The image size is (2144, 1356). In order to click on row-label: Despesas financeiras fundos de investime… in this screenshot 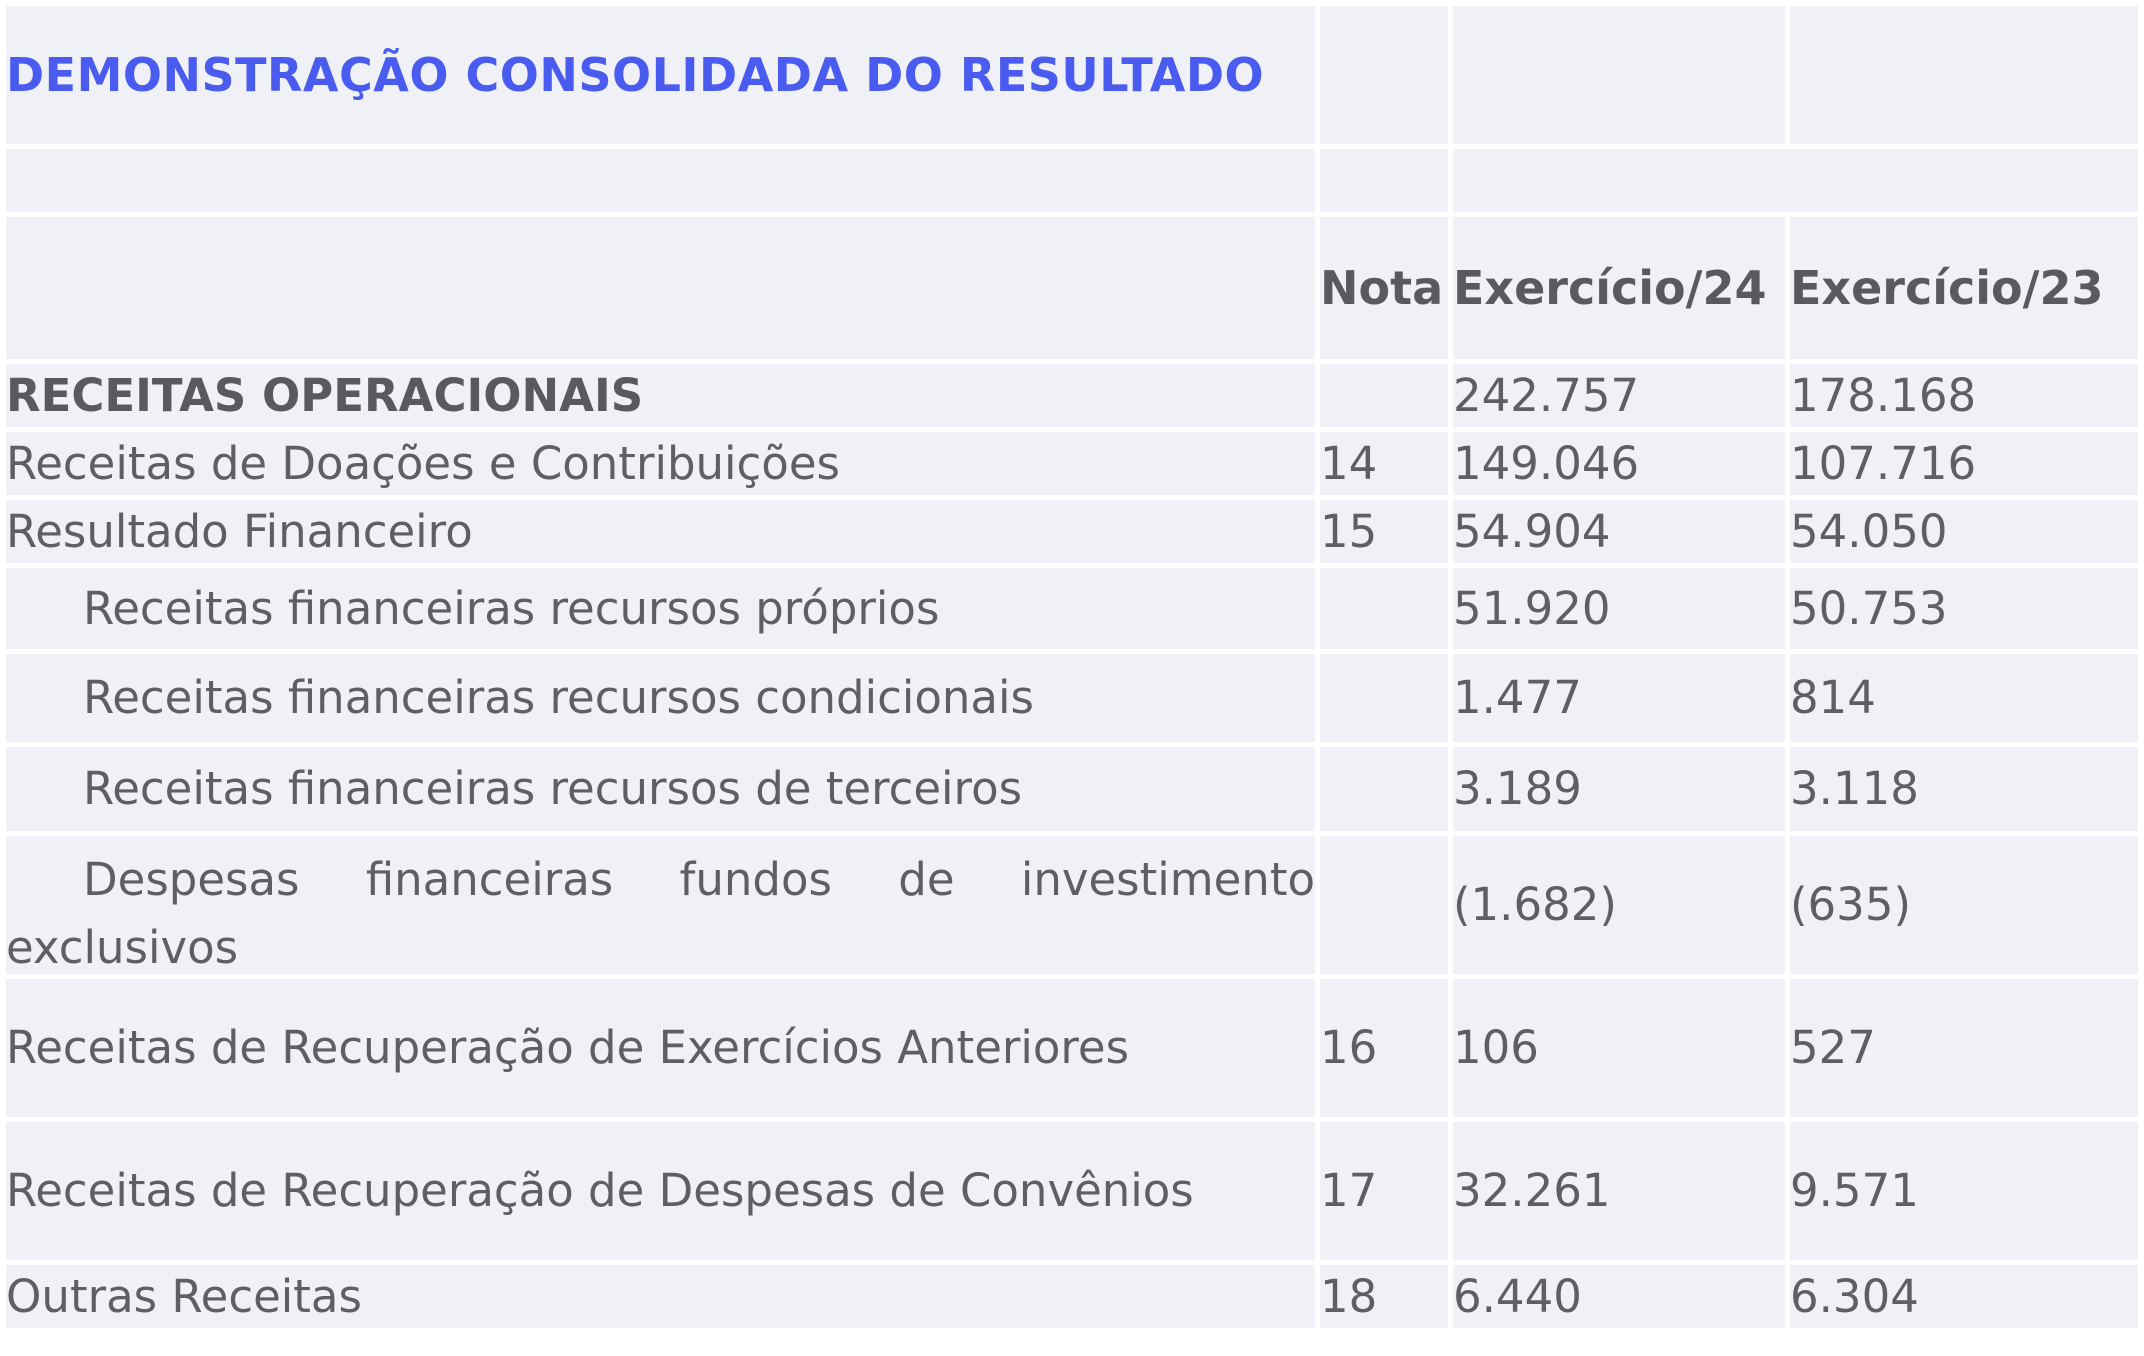, I will do `click(660, 905)`.